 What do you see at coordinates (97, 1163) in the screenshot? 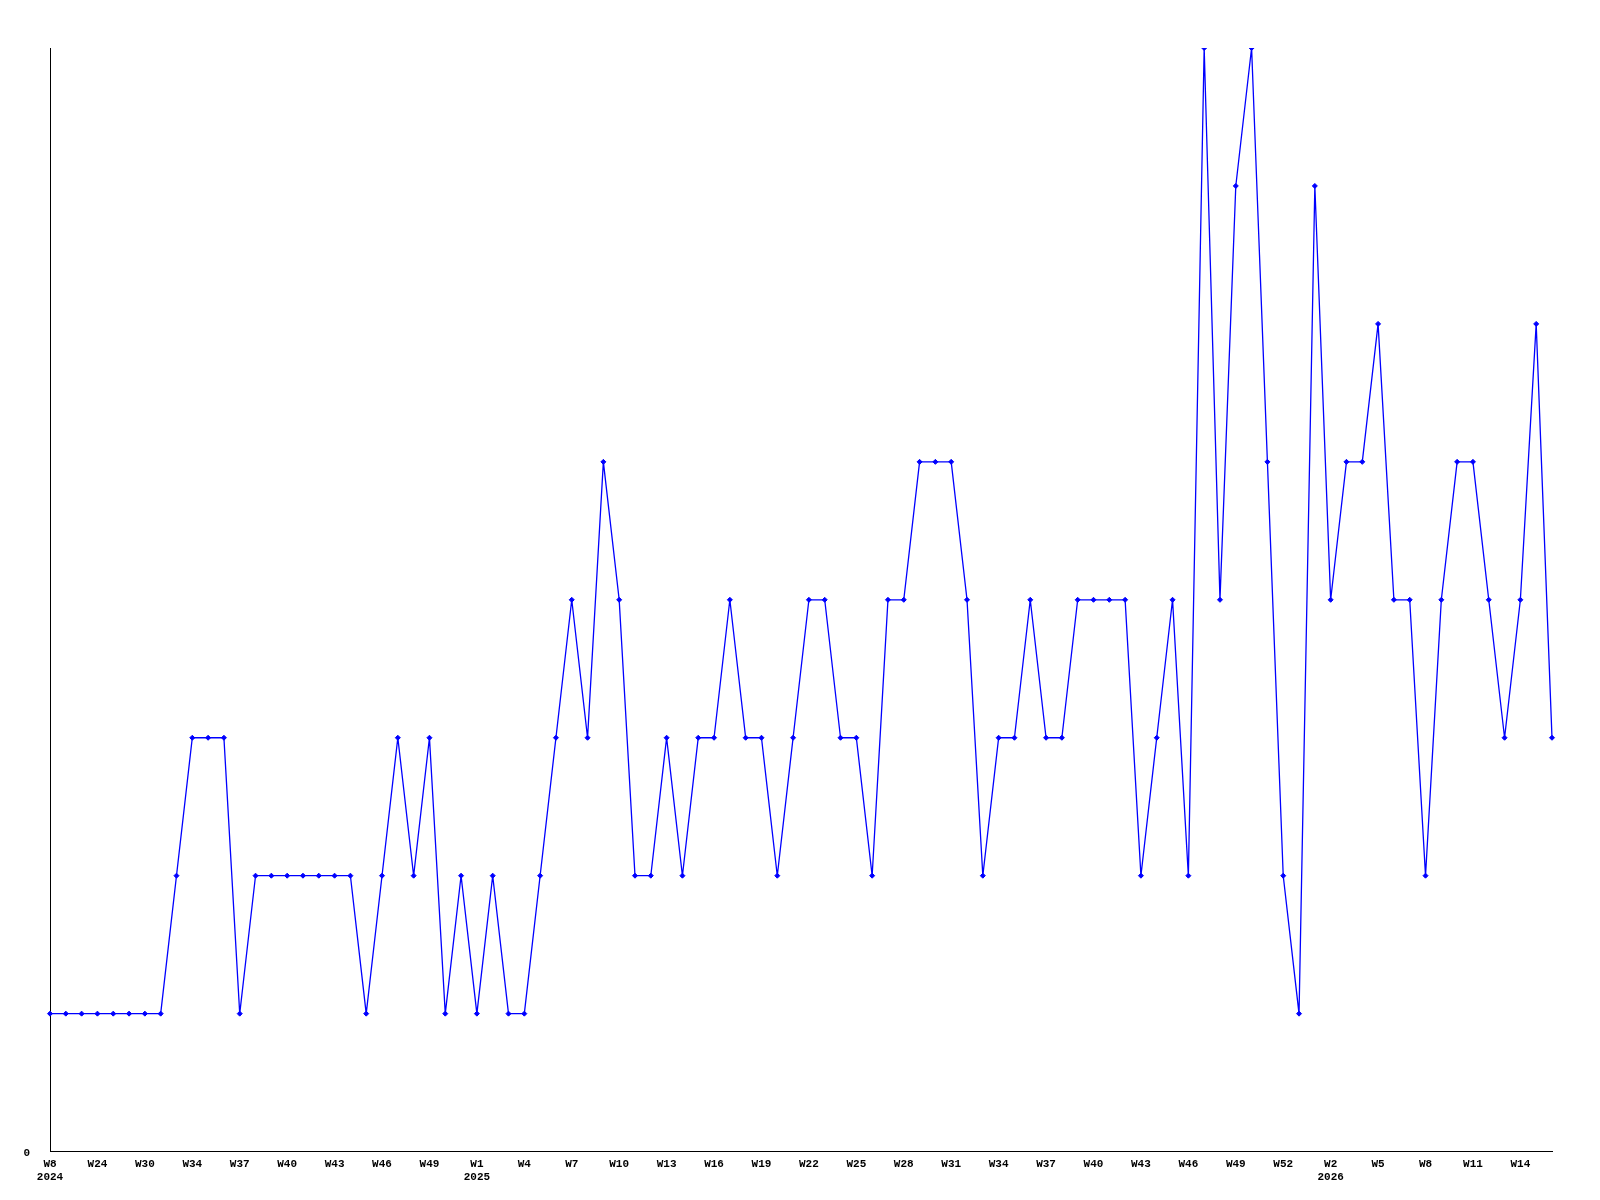
I see `x-tick-label: W24` at bounding box center [97, 1163].